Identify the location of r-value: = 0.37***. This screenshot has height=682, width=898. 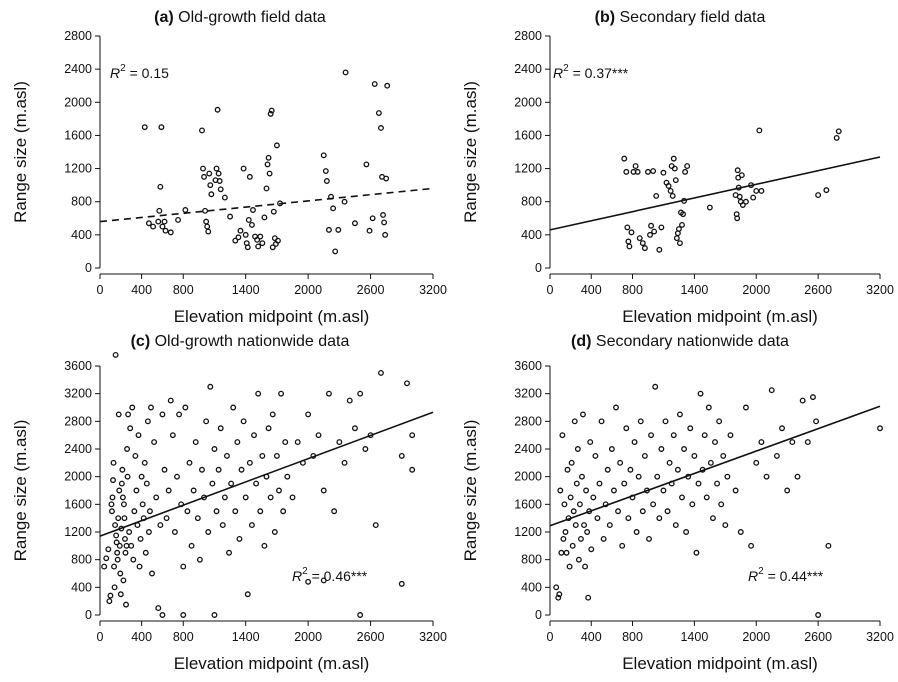
(599, 73).